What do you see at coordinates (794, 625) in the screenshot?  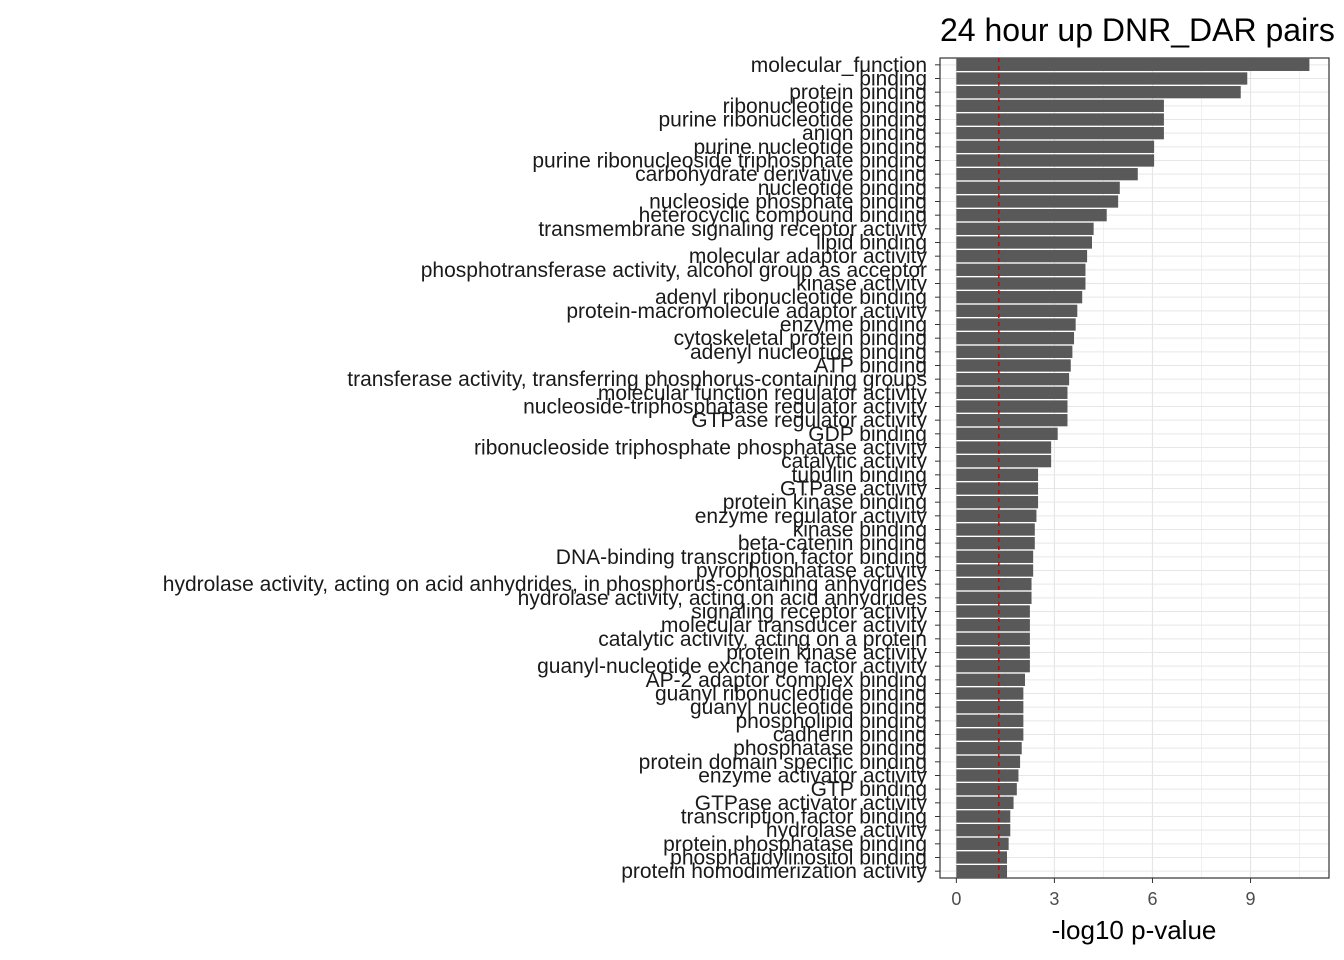 I see `category-label: molecular transducer activity` at bounding box center [794, 625].